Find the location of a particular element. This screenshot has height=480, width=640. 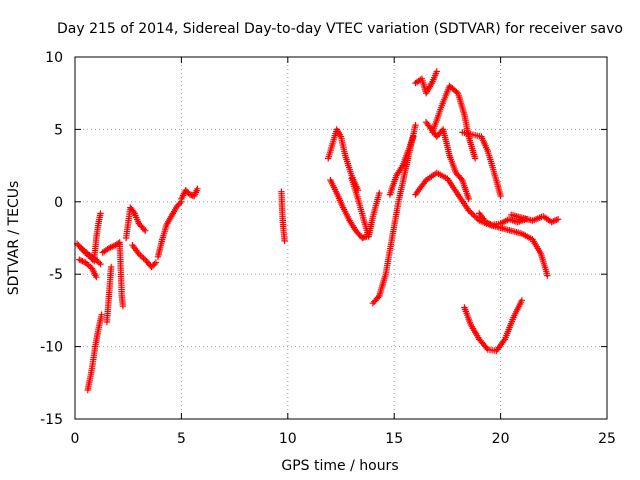

x-tick-label: 10 is located at coordinates (288, 439).